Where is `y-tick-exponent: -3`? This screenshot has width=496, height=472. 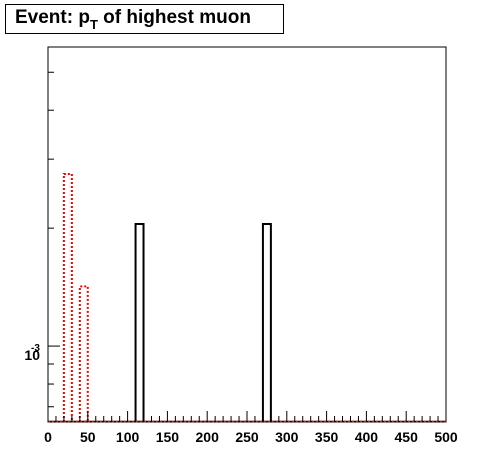
y-tick-exponent: -3 is located at coordinates (35, 348).